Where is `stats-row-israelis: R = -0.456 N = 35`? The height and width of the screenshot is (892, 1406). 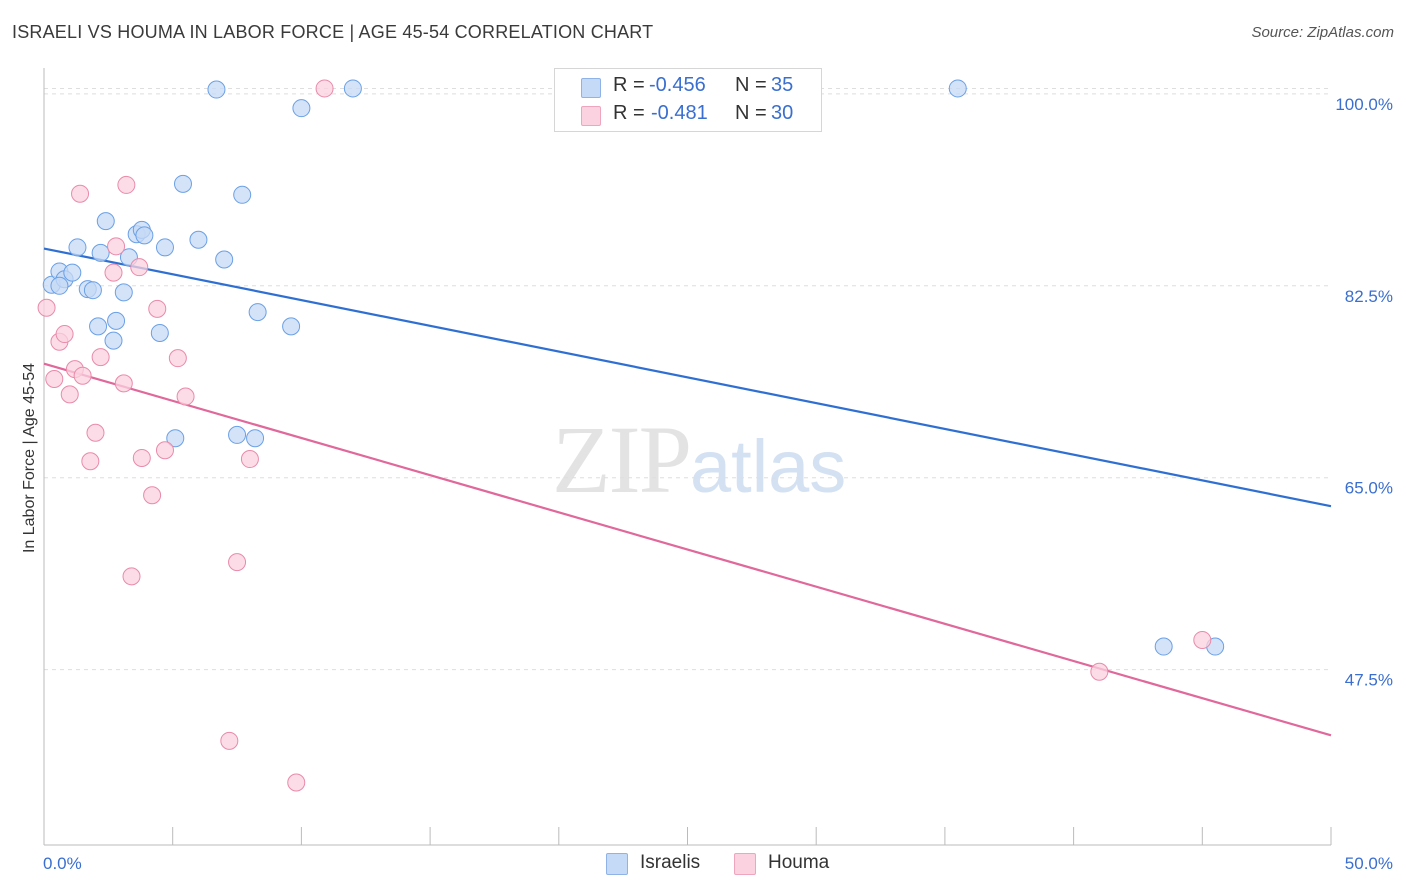
stats-row-israelis: R = -0.456 N = 35 is located at coordinates (688, 86).